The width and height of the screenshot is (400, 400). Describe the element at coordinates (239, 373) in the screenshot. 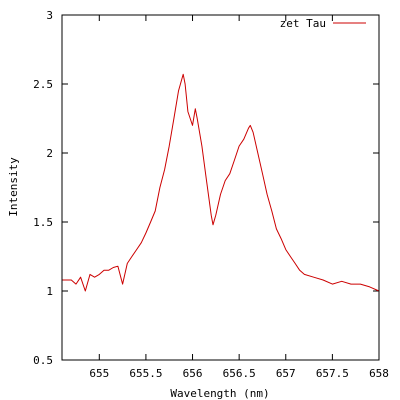

I see `x-tick-label: 656.5` at that location.